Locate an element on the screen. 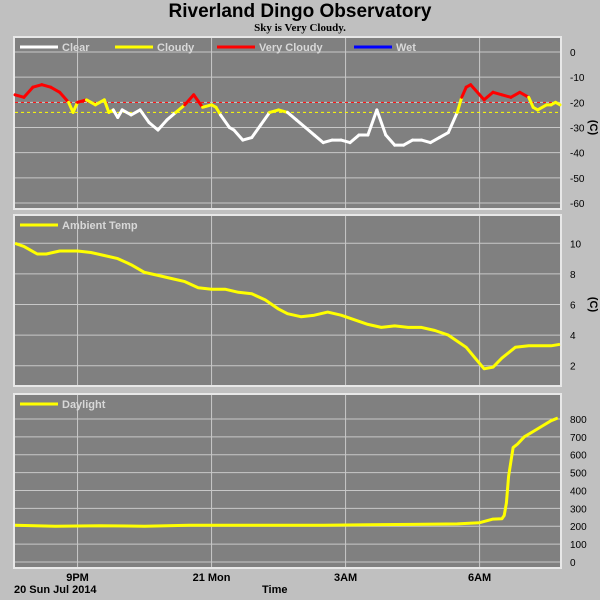 This screenshot has width=600, height=600. legend-label: Cloudy is located at coordinates (176, 48).